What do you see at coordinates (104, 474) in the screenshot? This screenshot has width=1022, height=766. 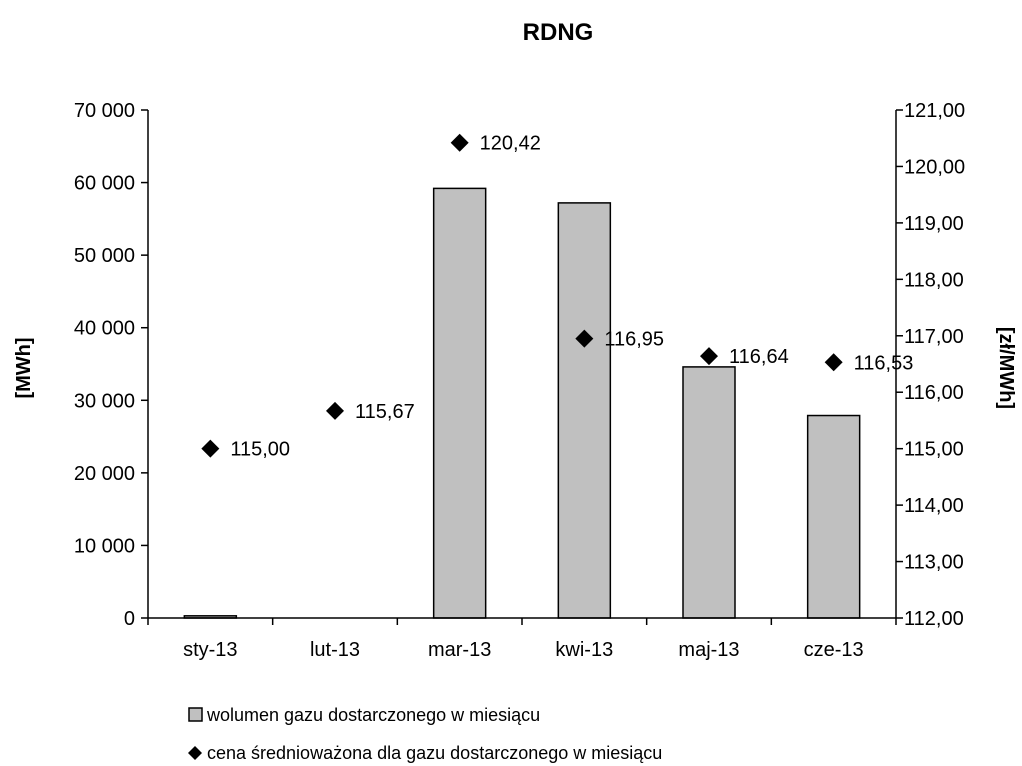 I see `y-left-tick-label: 20 000` at bounding box center [104, 474].